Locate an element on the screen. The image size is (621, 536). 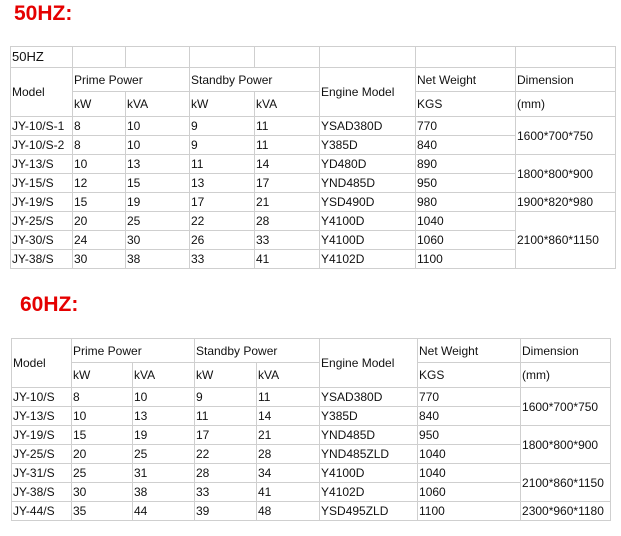
cell-dimension: 2300*960*1180 is located at coordinates (566, 511).